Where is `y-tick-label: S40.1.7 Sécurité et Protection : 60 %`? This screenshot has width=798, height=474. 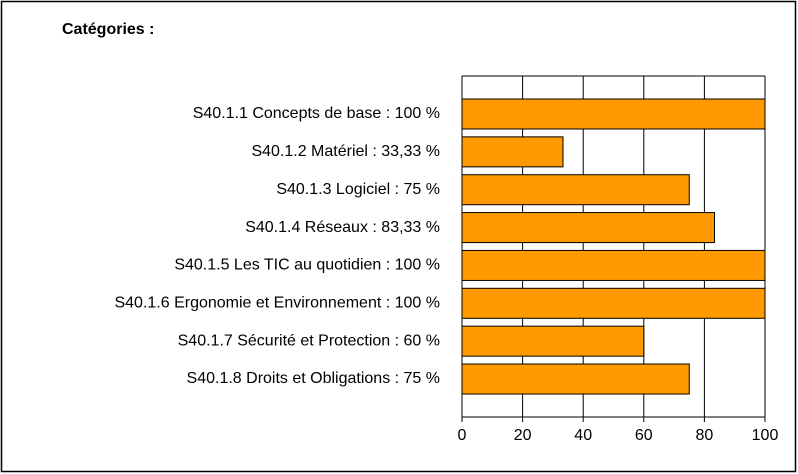 y-tick-label: S40.1.7 Sécurité et Protection : 60 % is located at coordinates (309, 340).